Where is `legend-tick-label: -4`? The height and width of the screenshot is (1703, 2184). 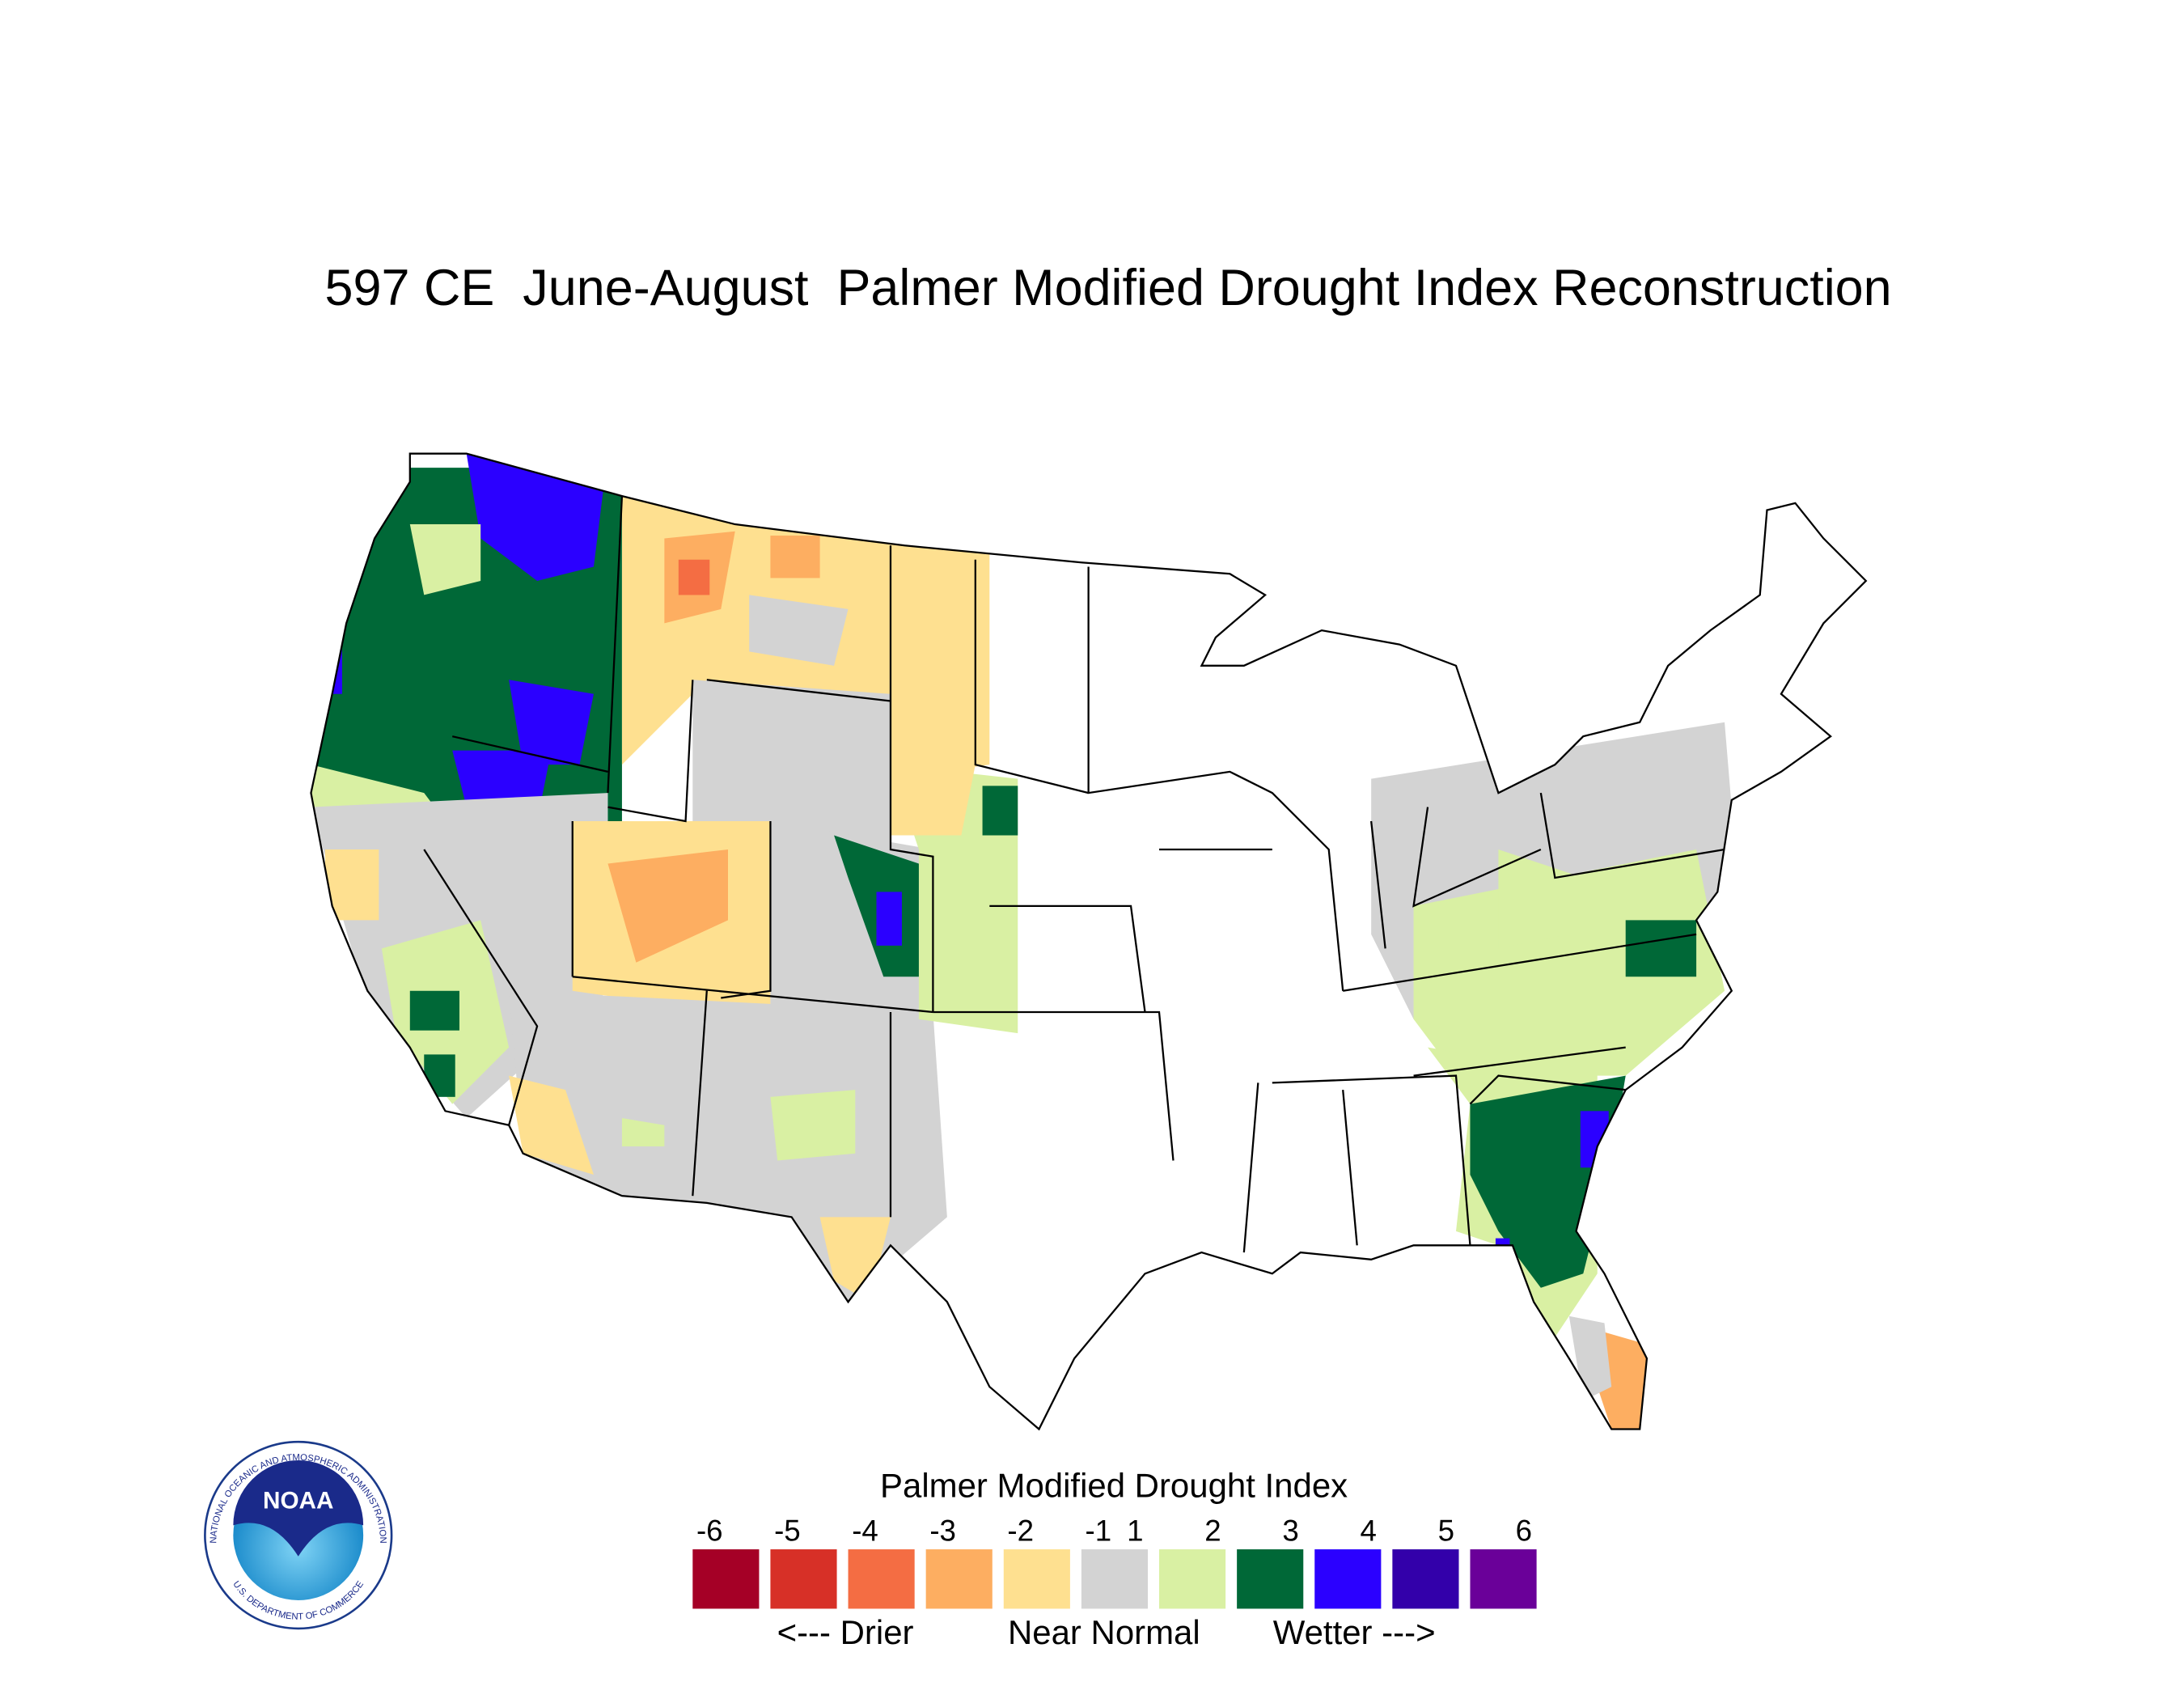
legend-tick-label: -4 is located at coordinates (865, 1531).